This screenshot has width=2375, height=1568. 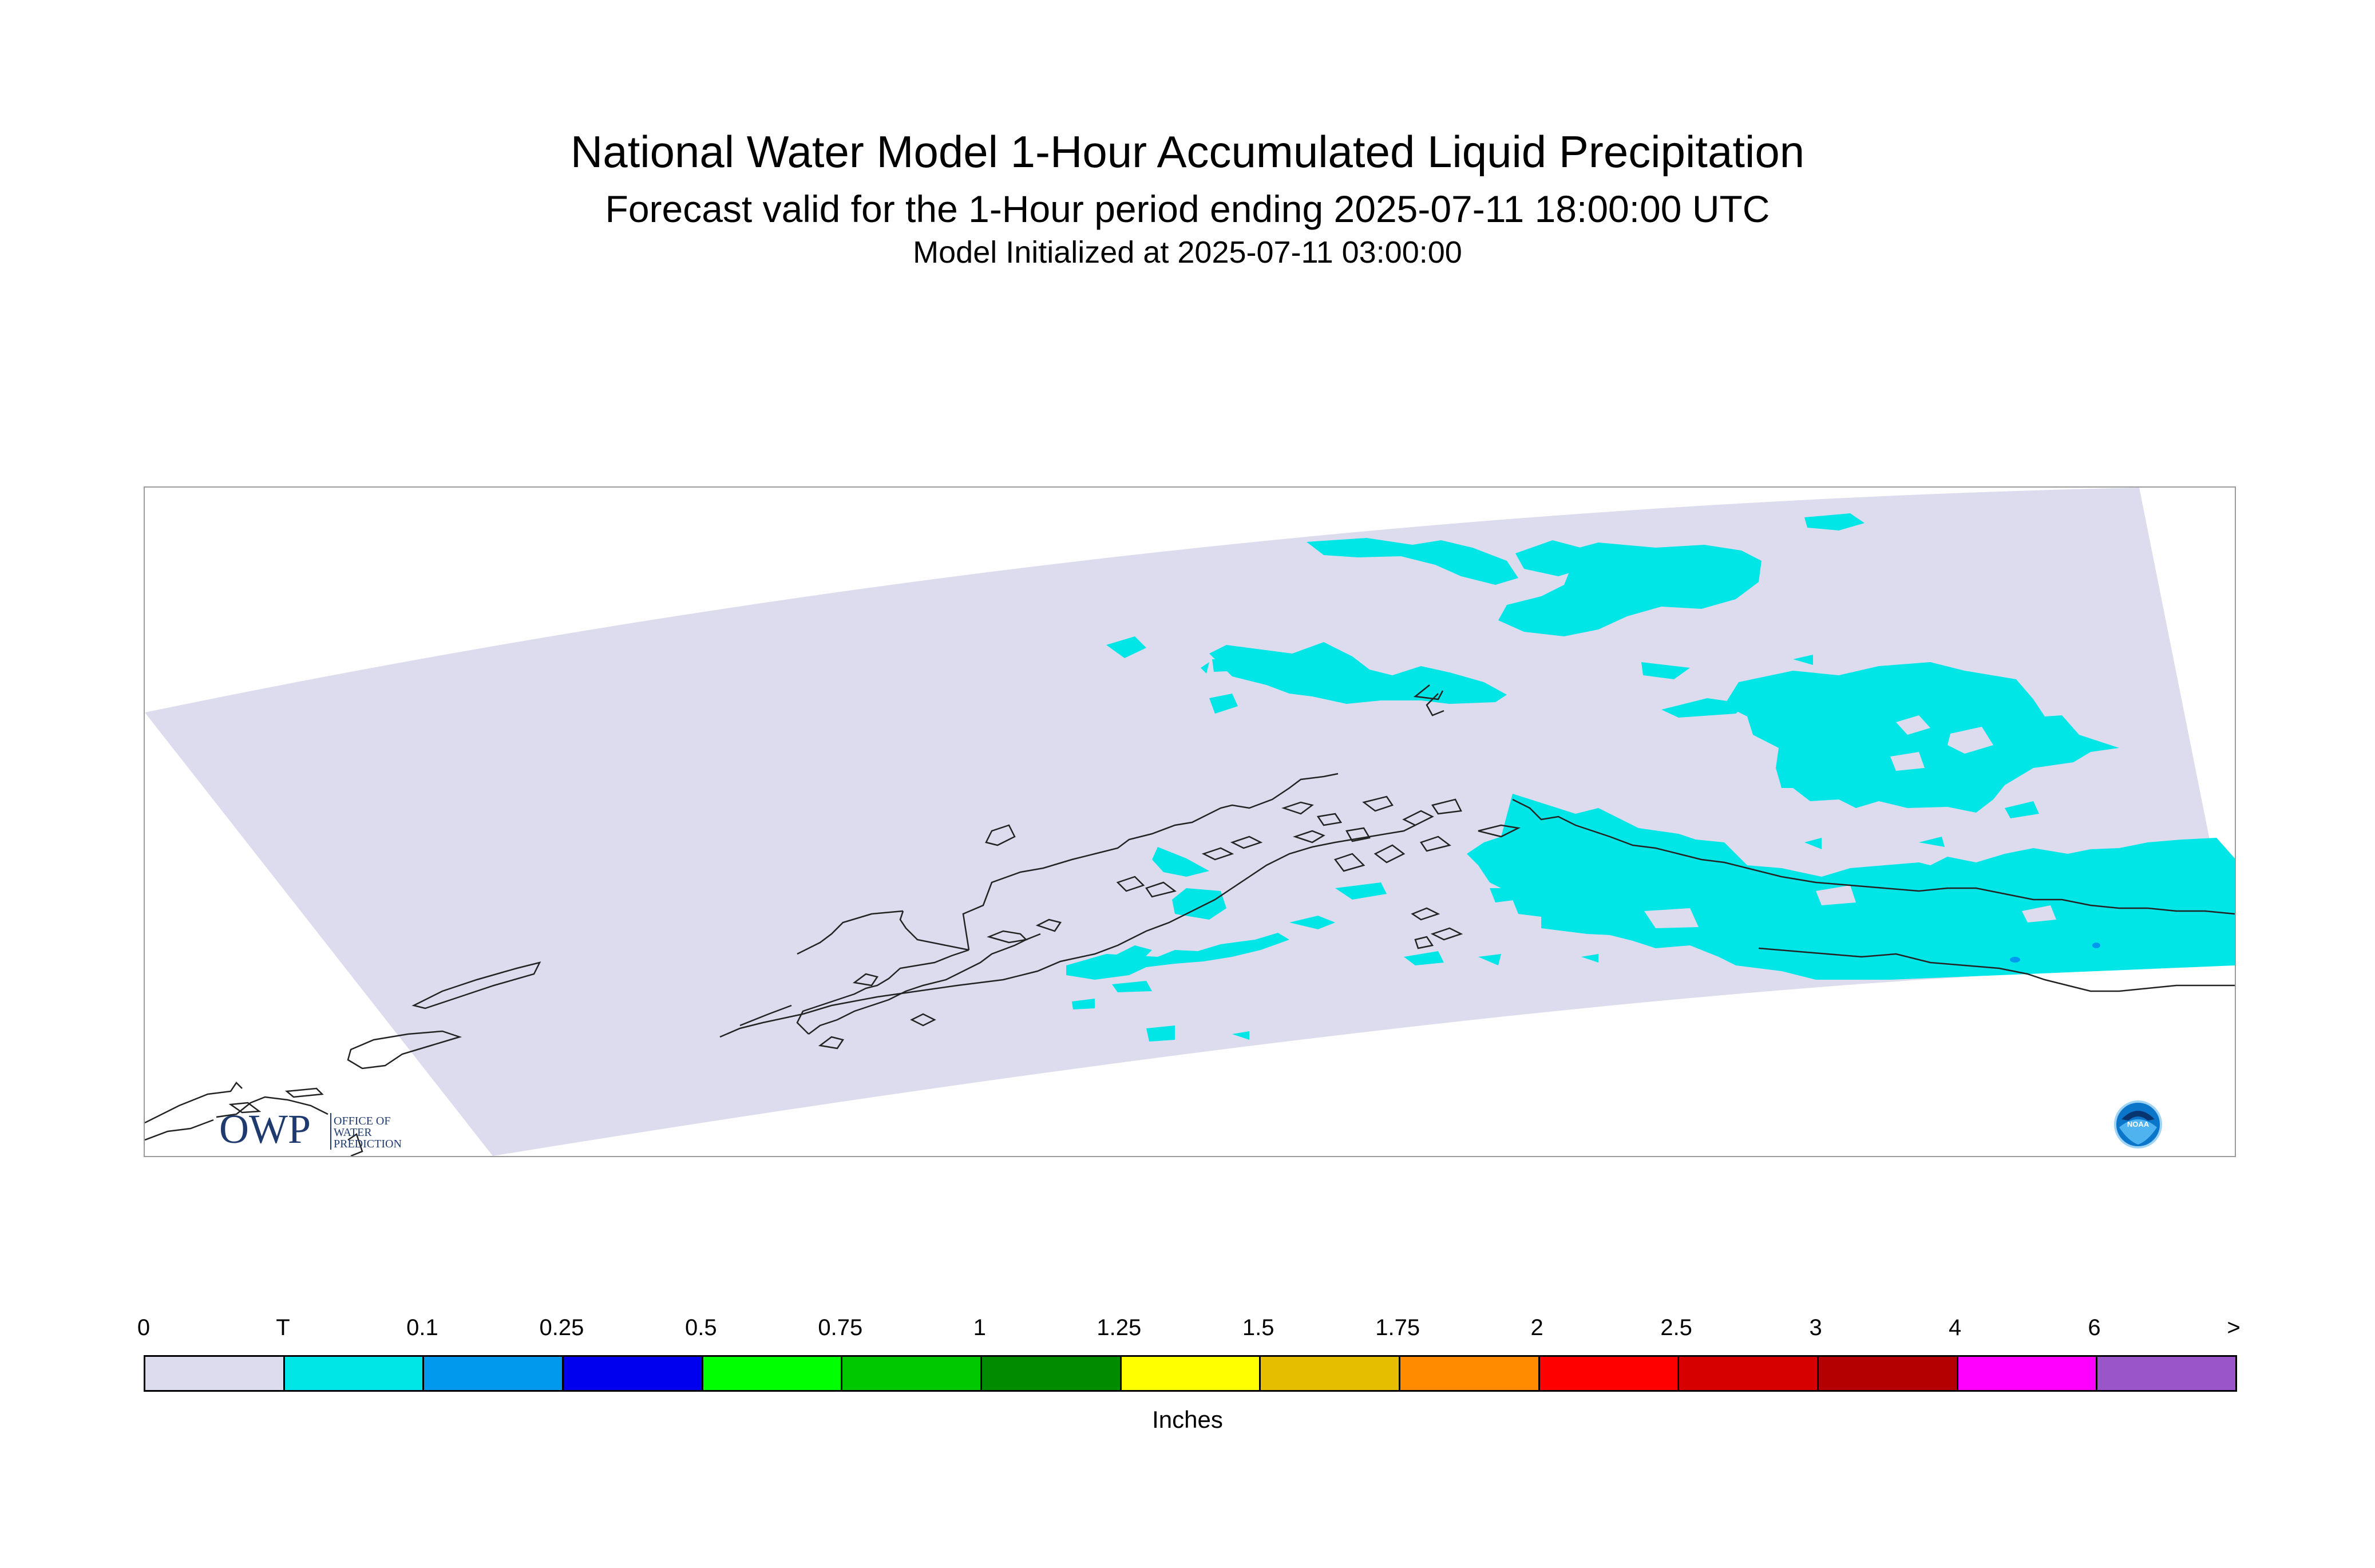 I want to click on colorbar-label: 0, so click(x=144, y=1327).